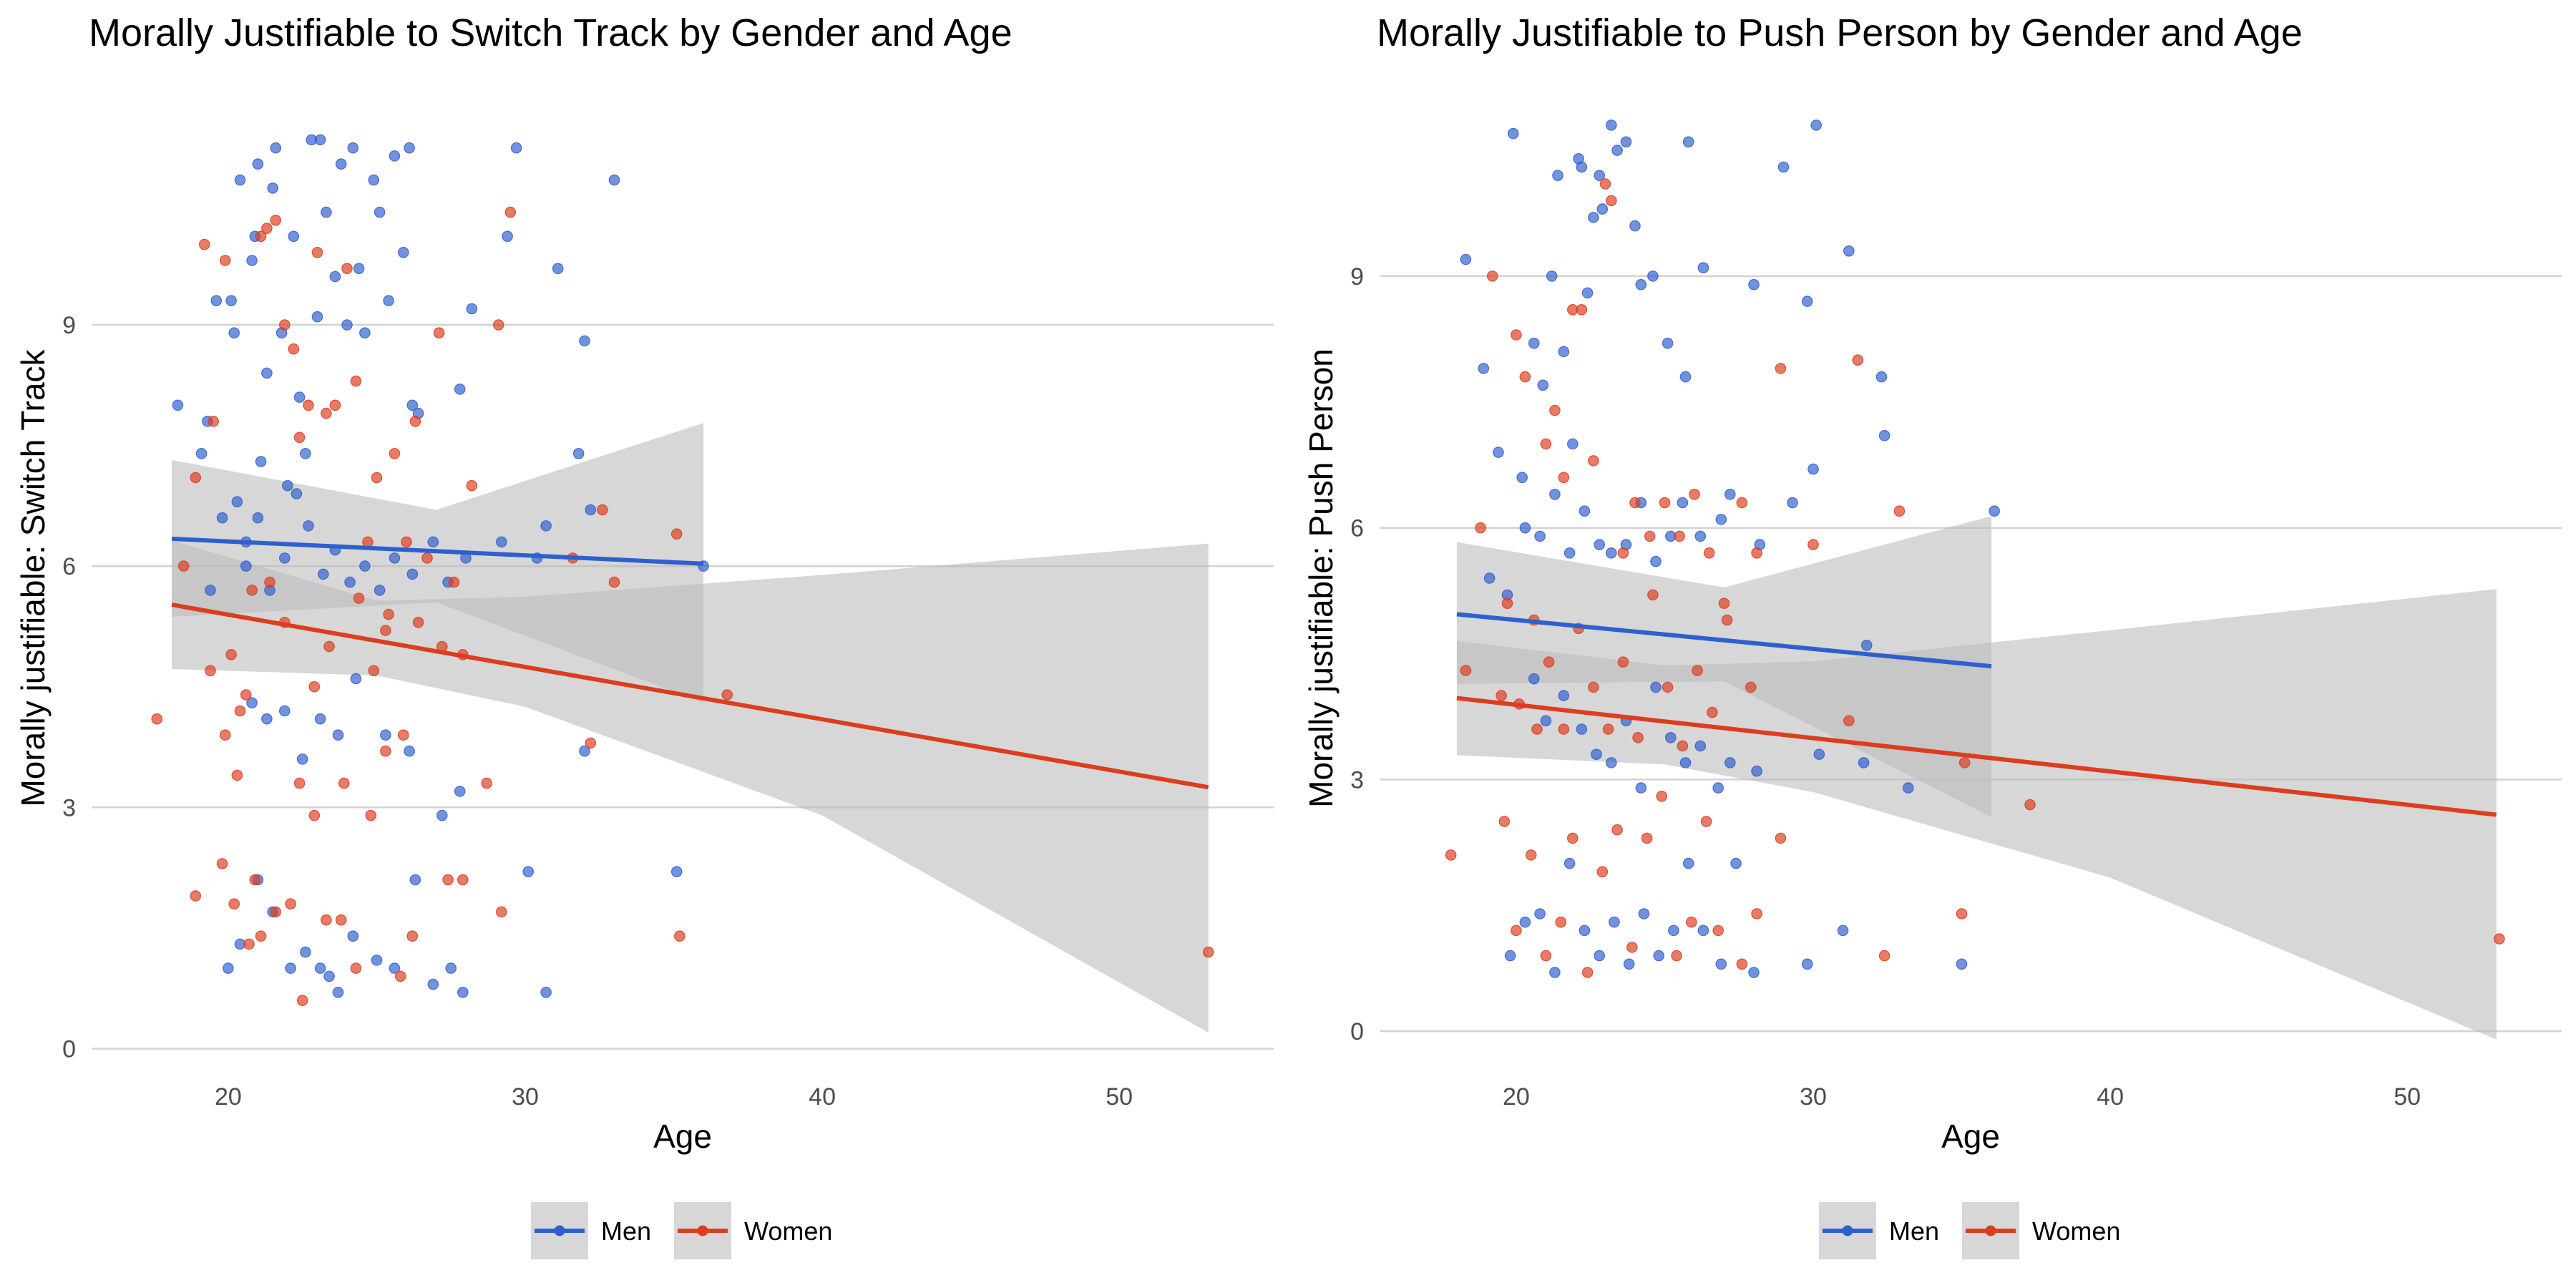  What do you see at coordinates (33, 577) in the screenshot?
I see `y-axis-title: Morally justifiable: Switch Track` at bounding box center [33, 577].